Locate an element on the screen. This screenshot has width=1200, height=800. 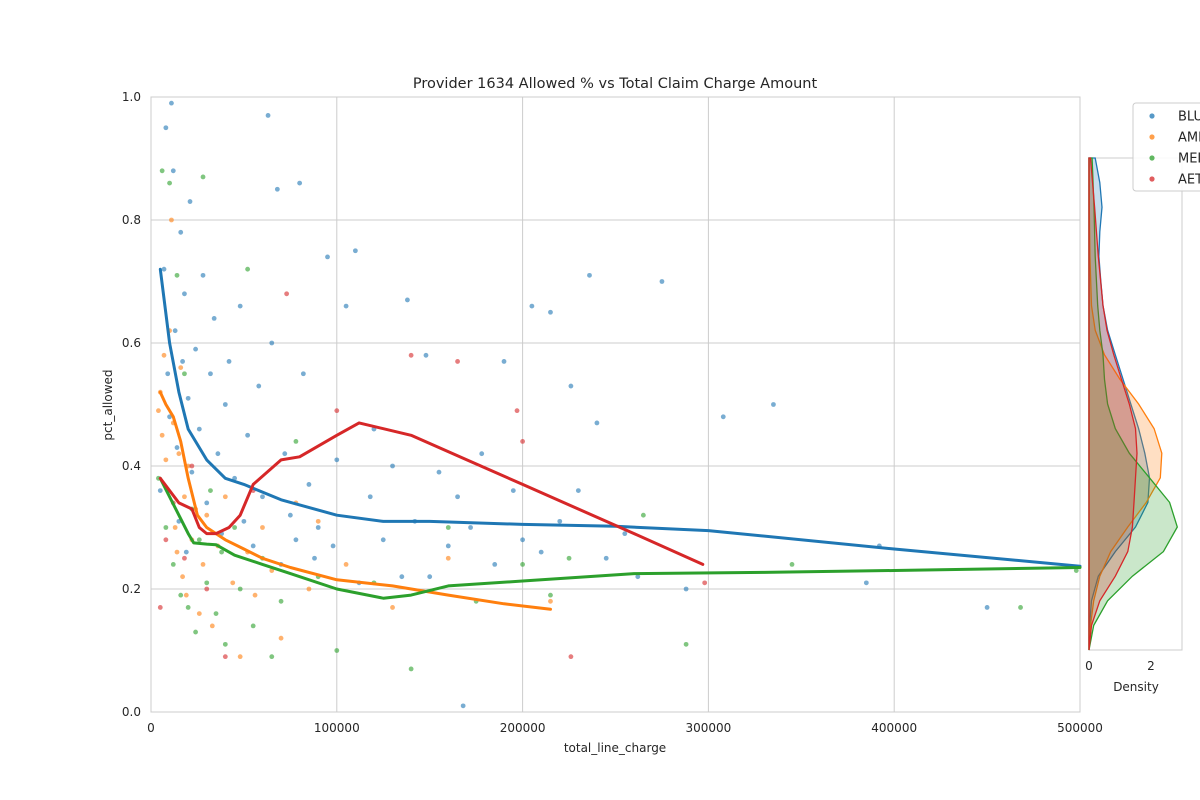
x-tick-label: 400000 is located at coordinates (894, 728).